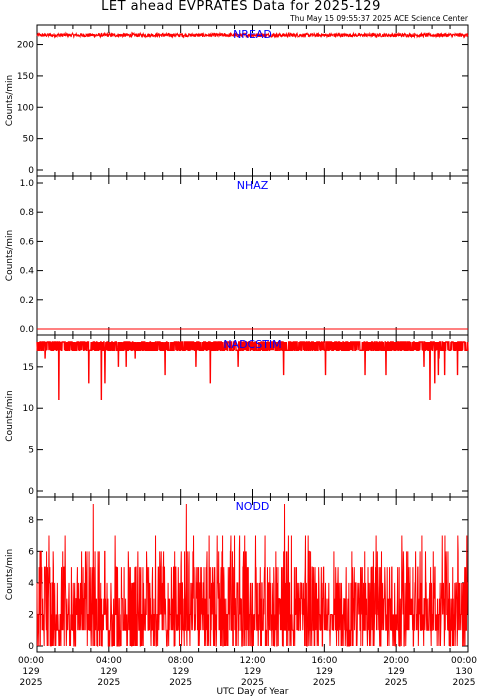 The height and width of the screenshot is (700, 482). Describe the element at coordinates (27, 272) in the screenshot. I see `ytick-label-nhaz-2: 0.4` at that location.